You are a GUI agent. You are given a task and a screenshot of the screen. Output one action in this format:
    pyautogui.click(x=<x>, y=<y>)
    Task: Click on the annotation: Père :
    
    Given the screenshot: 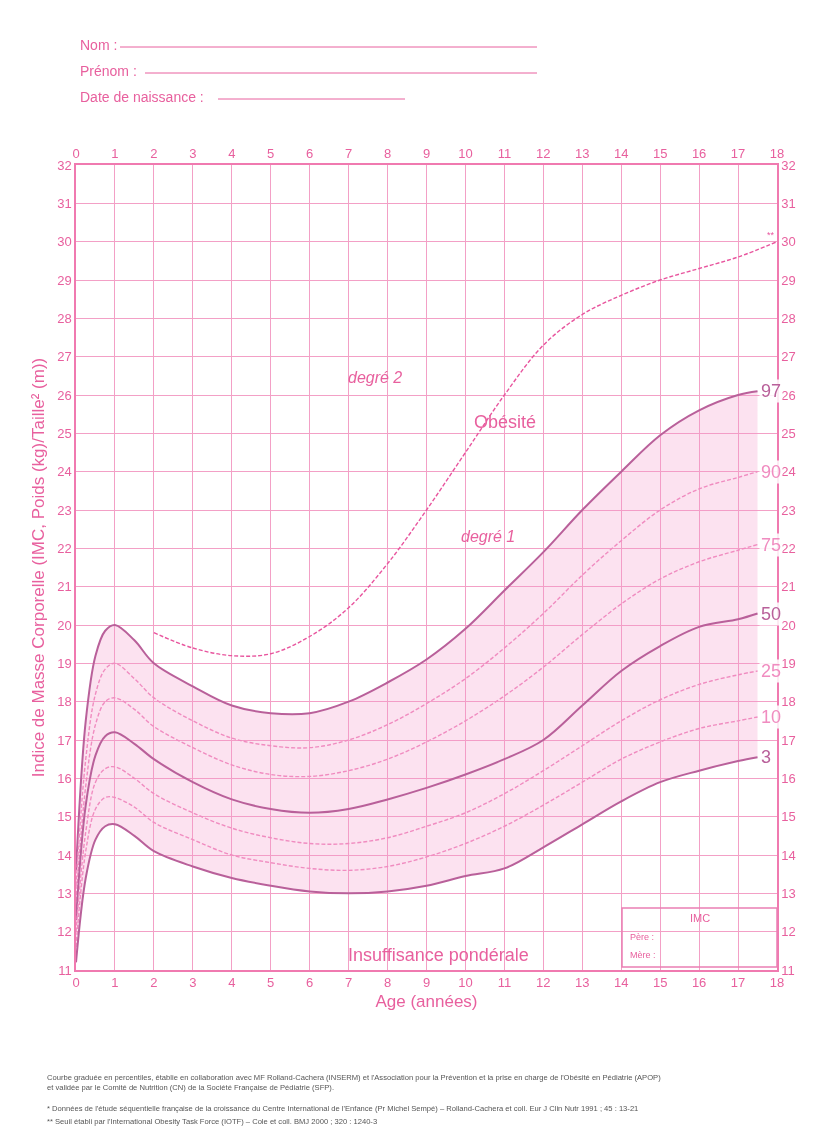 What is the action you would take?
    pyautogui.click(x=642, y=937)
    